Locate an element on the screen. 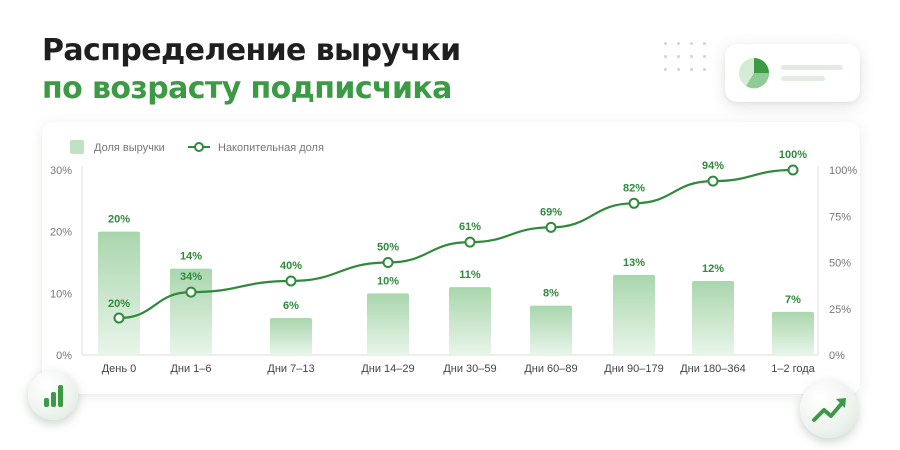  bar-value-label: 12% is located at coordinates (713, 269).